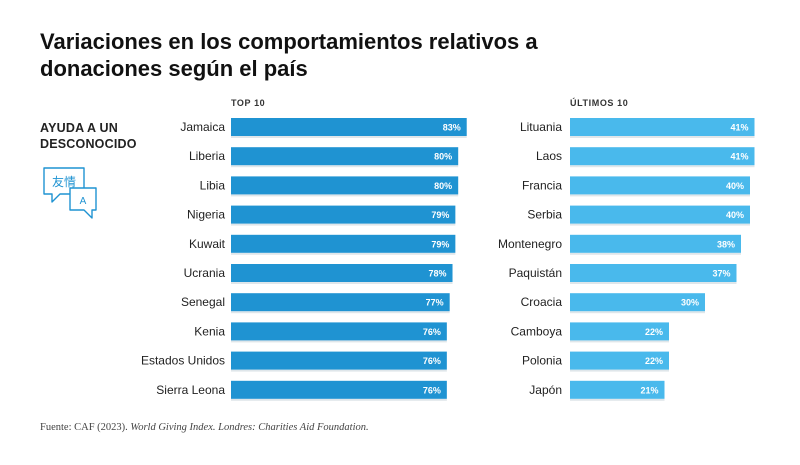 The width and height of the screenshot is (800, 465). What do you see at coordinates (64, 182) in the screenshot?
I see `translation-glyph: 友情` at bounding box center [64, 182].